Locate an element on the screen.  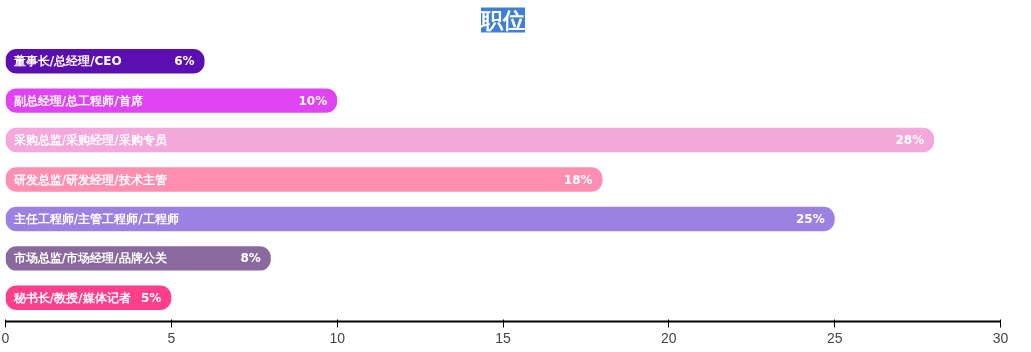
data-label: 8% is located at coordinates (250, 258).